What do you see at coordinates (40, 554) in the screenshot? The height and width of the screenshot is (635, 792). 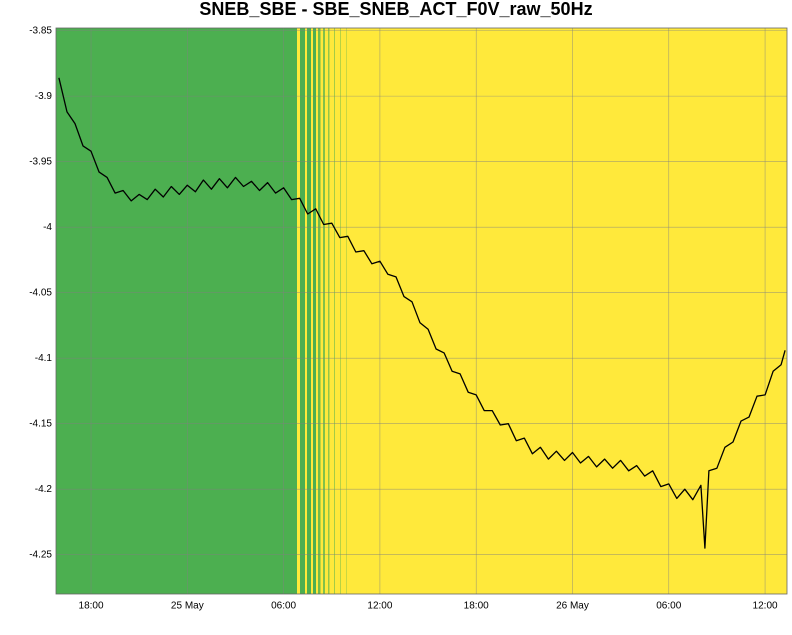 I see `y-tick-label: -4.25` at bounding box center [40, 554].